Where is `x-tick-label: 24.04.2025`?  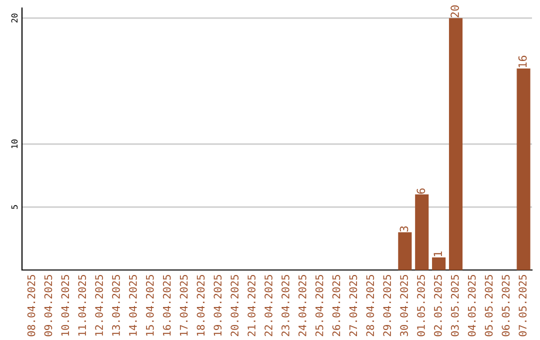 x-tick-label: 24.04.2025 is located at coordinates (302, 305).